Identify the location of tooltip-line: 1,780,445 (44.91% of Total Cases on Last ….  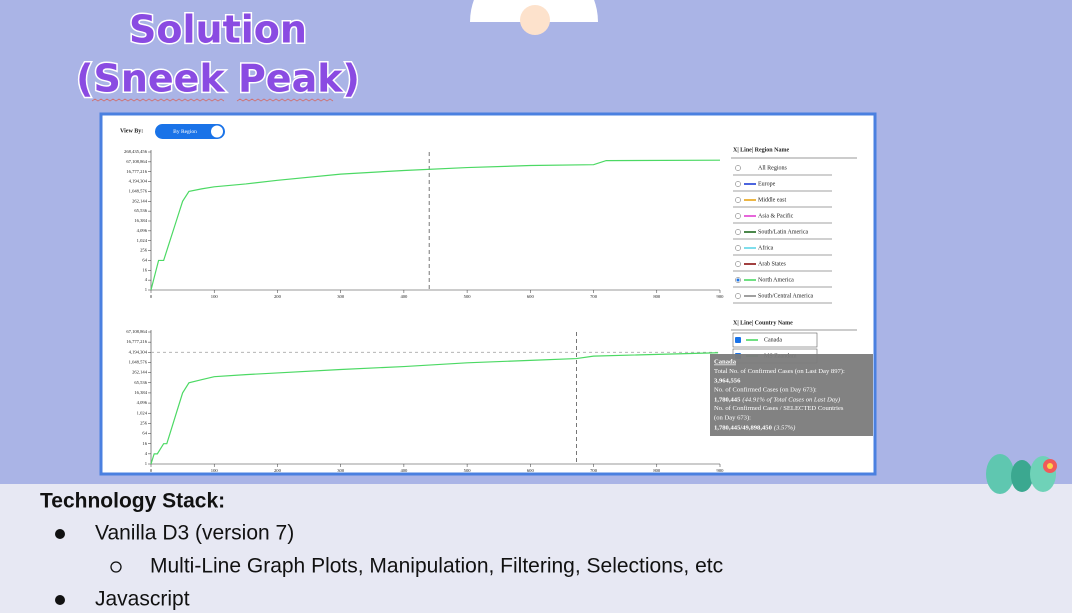
(777, 399).